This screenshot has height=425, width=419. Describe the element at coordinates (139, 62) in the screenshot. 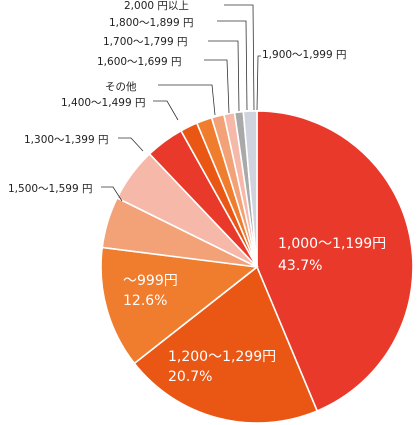

I see `slice-label-7: 1,600〜1,699 円` at that location.